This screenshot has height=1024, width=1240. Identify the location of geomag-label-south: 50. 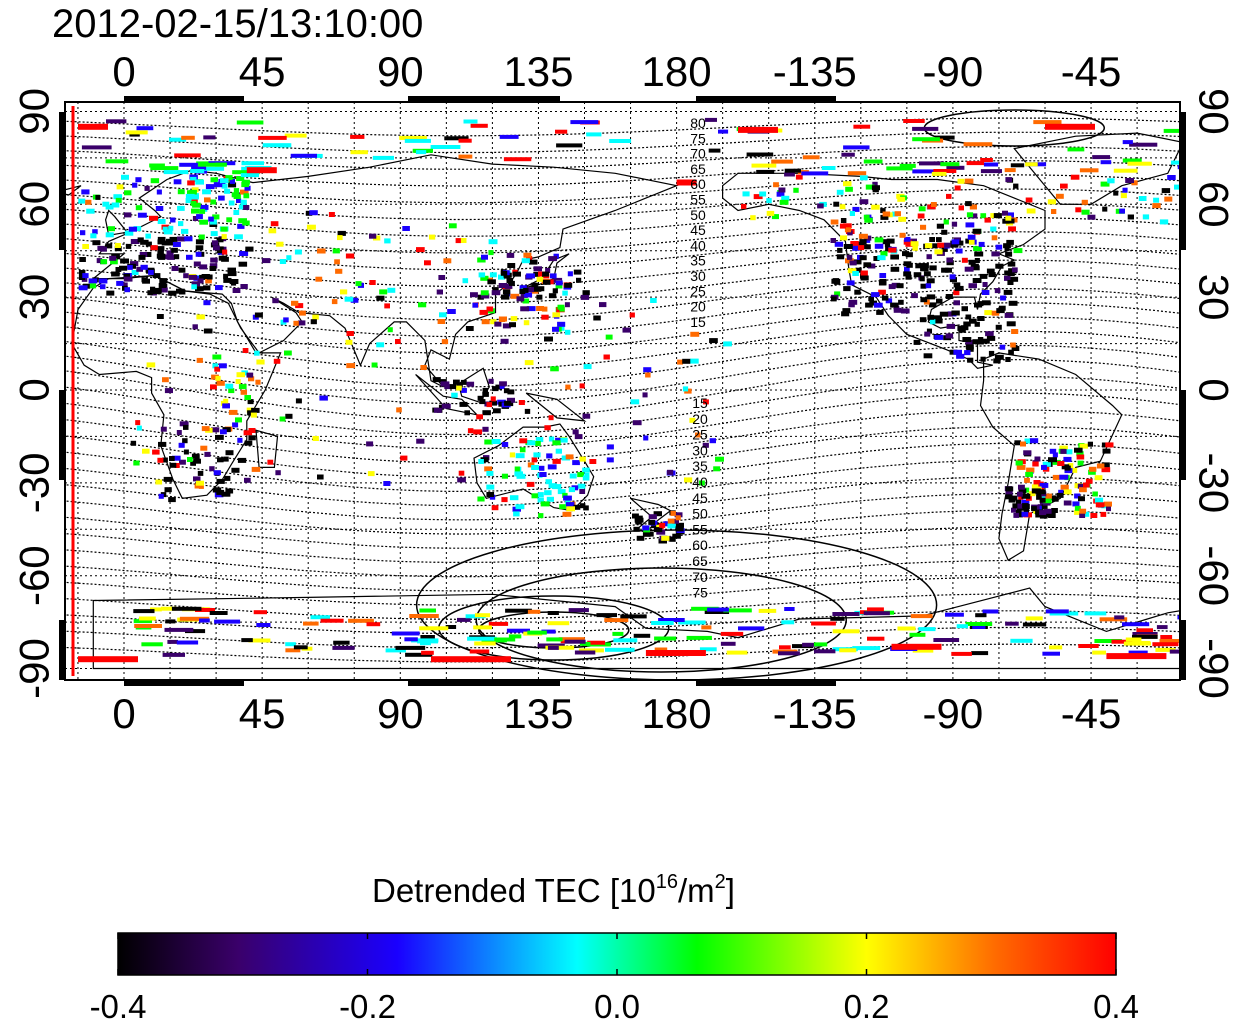
(700, 514).